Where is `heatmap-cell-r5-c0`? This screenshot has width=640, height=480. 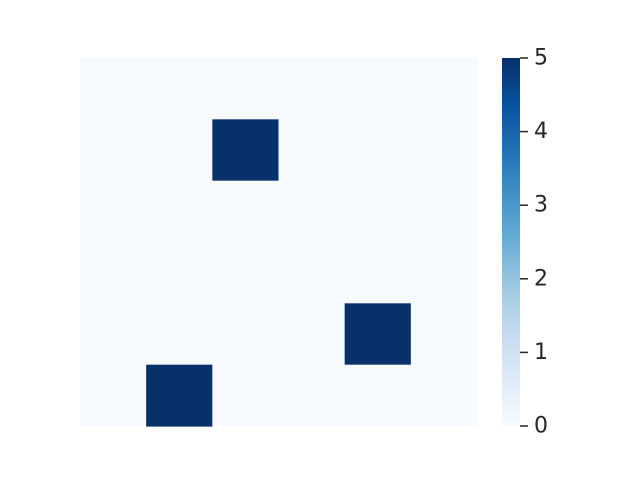
heatmap-cell-r5-c0 is located at coordinates (113, 395).